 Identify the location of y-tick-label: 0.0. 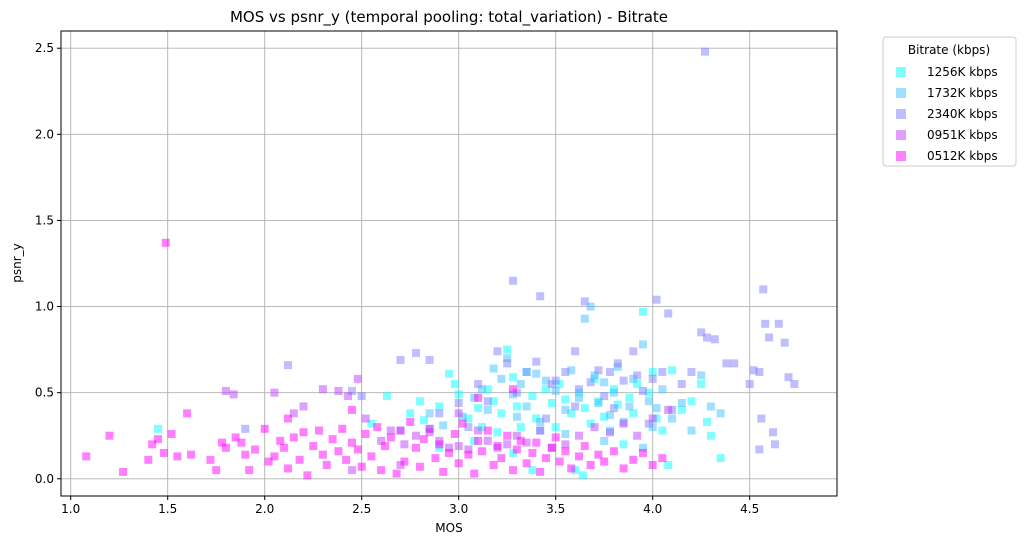
(44, 479).